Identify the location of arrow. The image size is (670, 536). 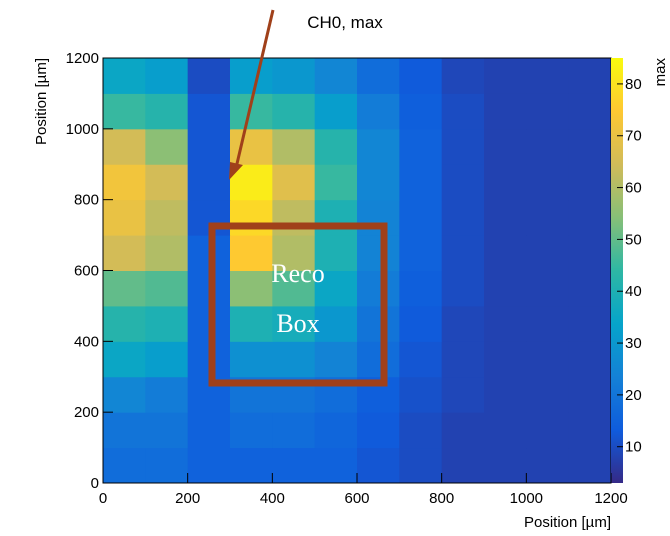
(254, 89).